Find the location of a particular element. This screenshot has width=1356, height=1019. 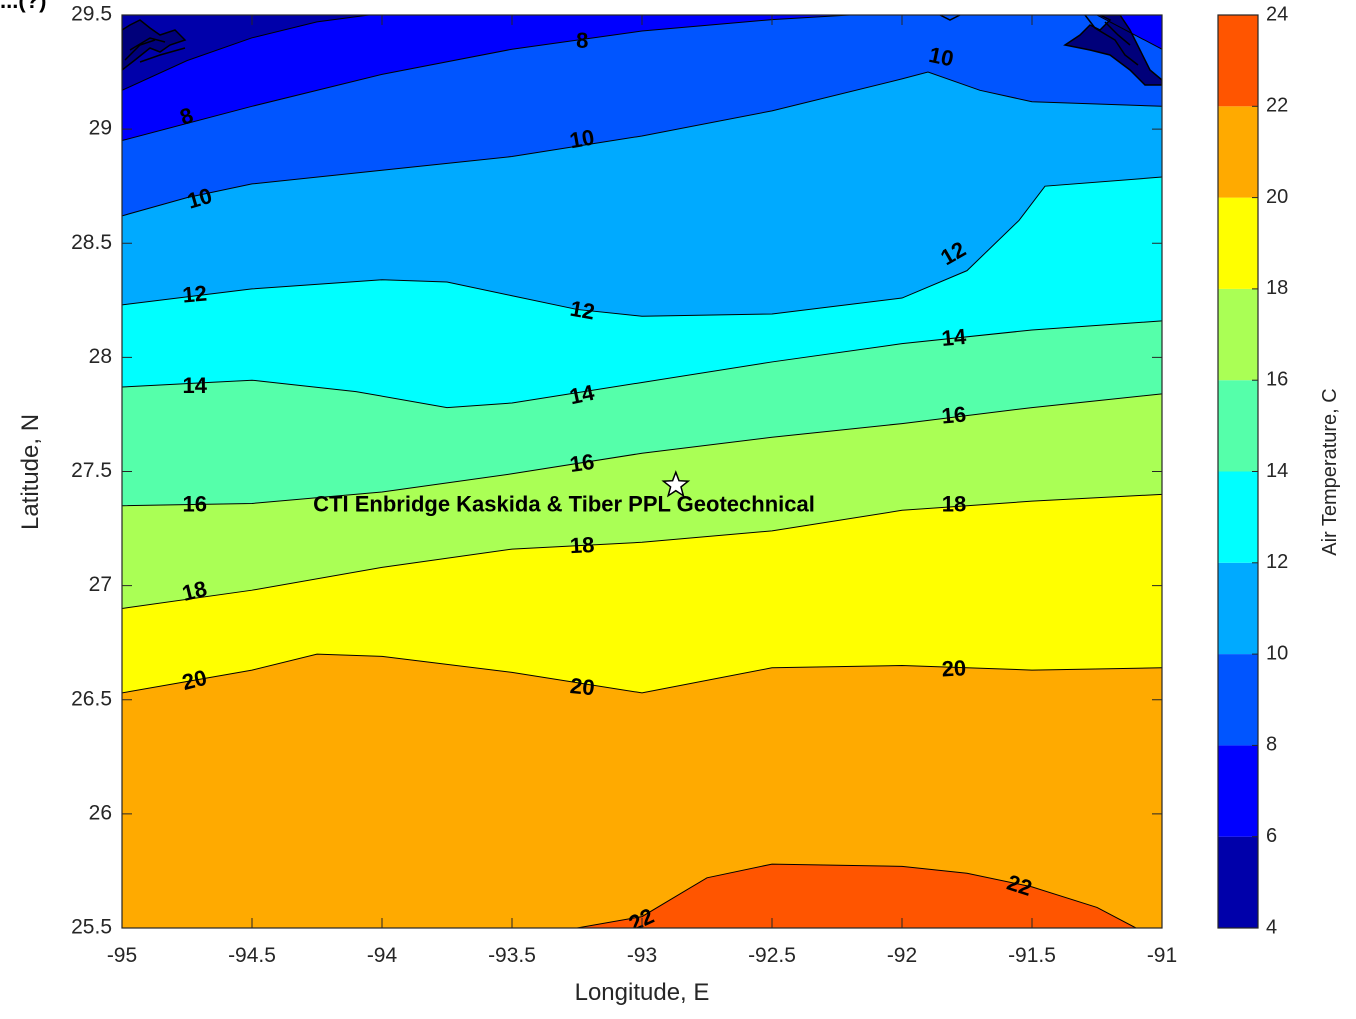

coastline-east-detail is located at coordinates (1039, 40).